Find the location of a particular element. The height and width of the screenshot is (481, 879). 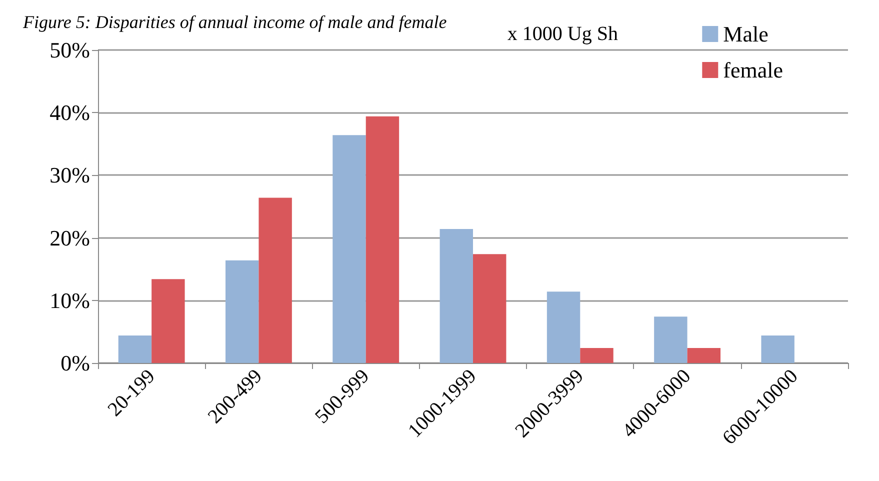

legend-label: Male is located at coordinates (745, 34).